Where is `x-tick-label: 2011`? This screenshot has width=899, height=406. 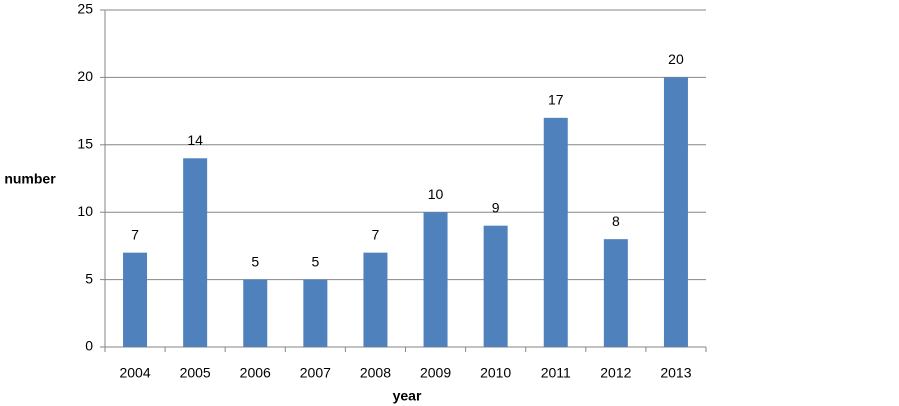
x-tick-label: 2011 is located at coordinates (556, 373).